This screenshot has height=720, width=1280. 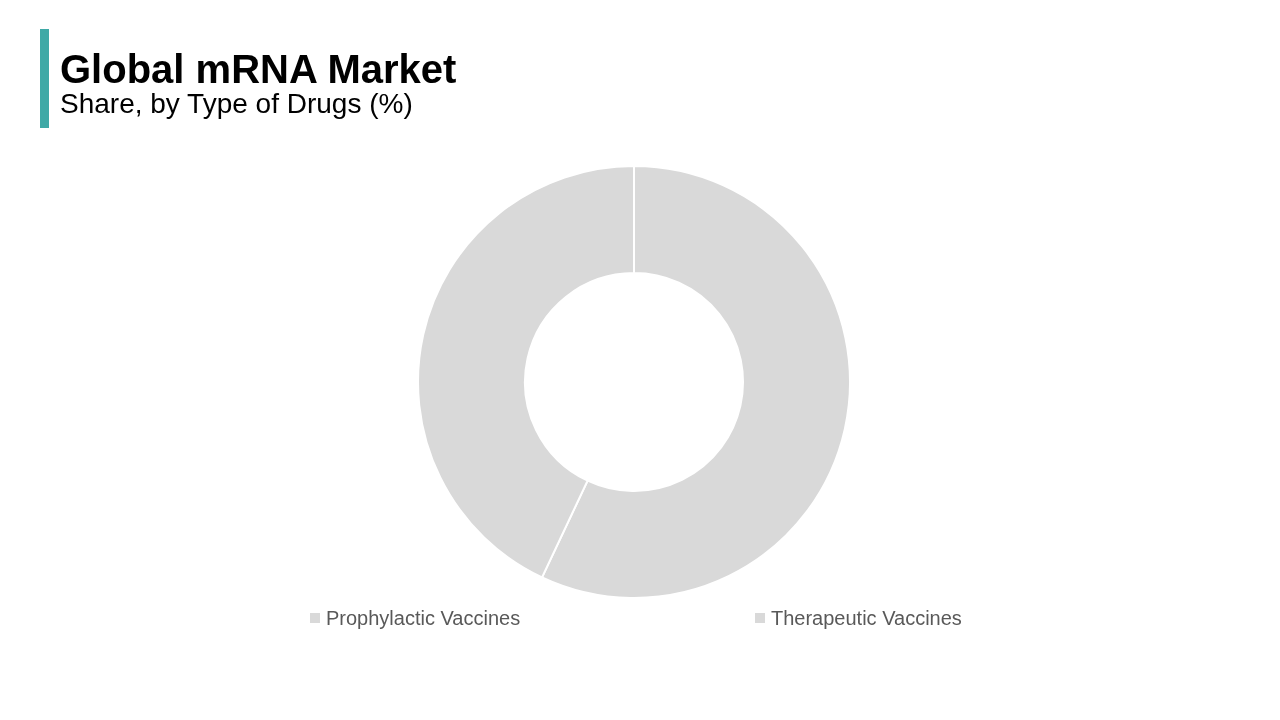 What do you see at coordinates (258, 69) in the screenshot?
I see `chart-title: Global mRNA Market` at bounding box center [258, 69].